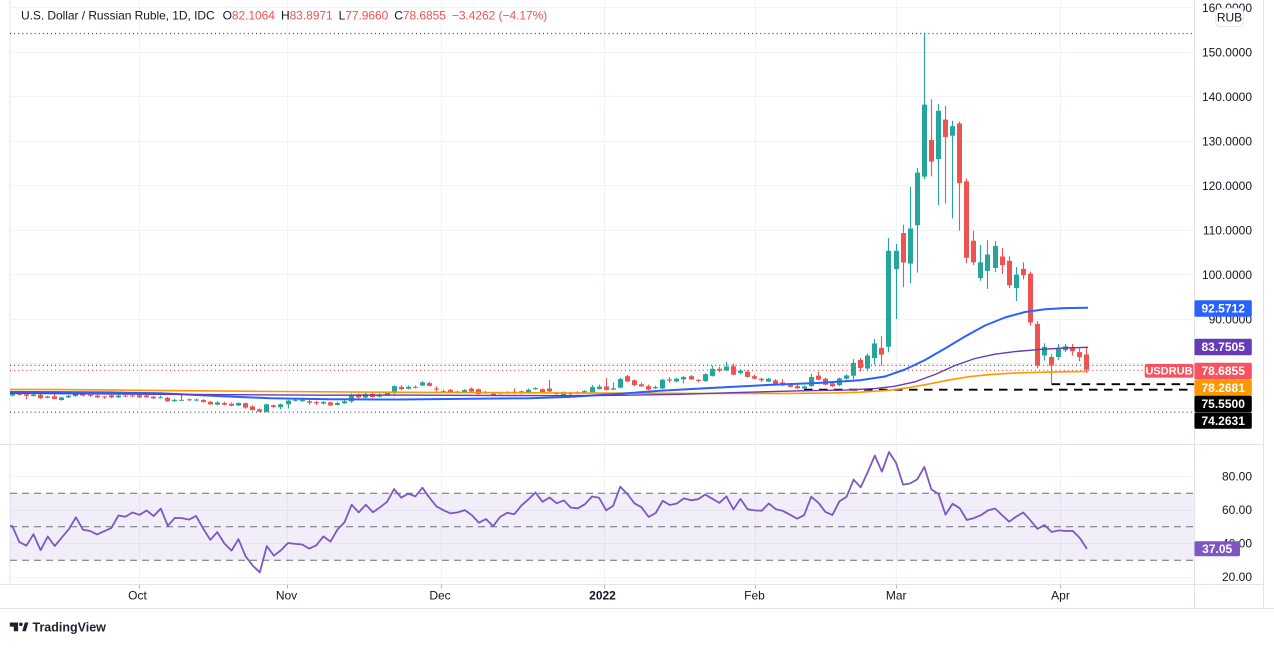 The image size is (1274, 650). What do you see at coordinates (896, 596) in the screenshot?
I see `svg-text: Mar` at bounding box center [896, 596].